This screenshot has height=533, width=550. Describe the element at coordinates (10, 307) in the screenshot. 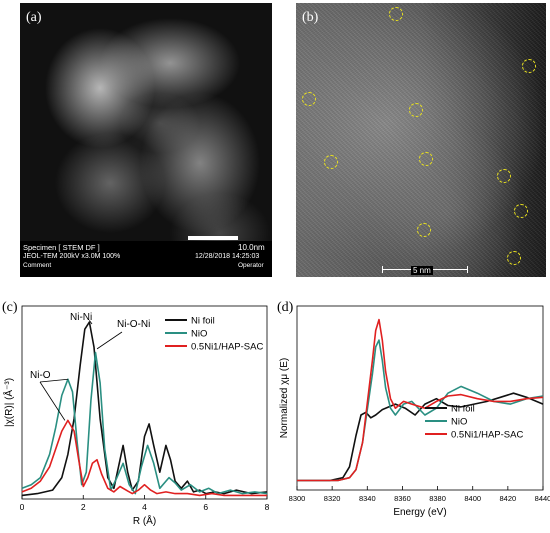

I see `panel-label-c: (c)` at that location.